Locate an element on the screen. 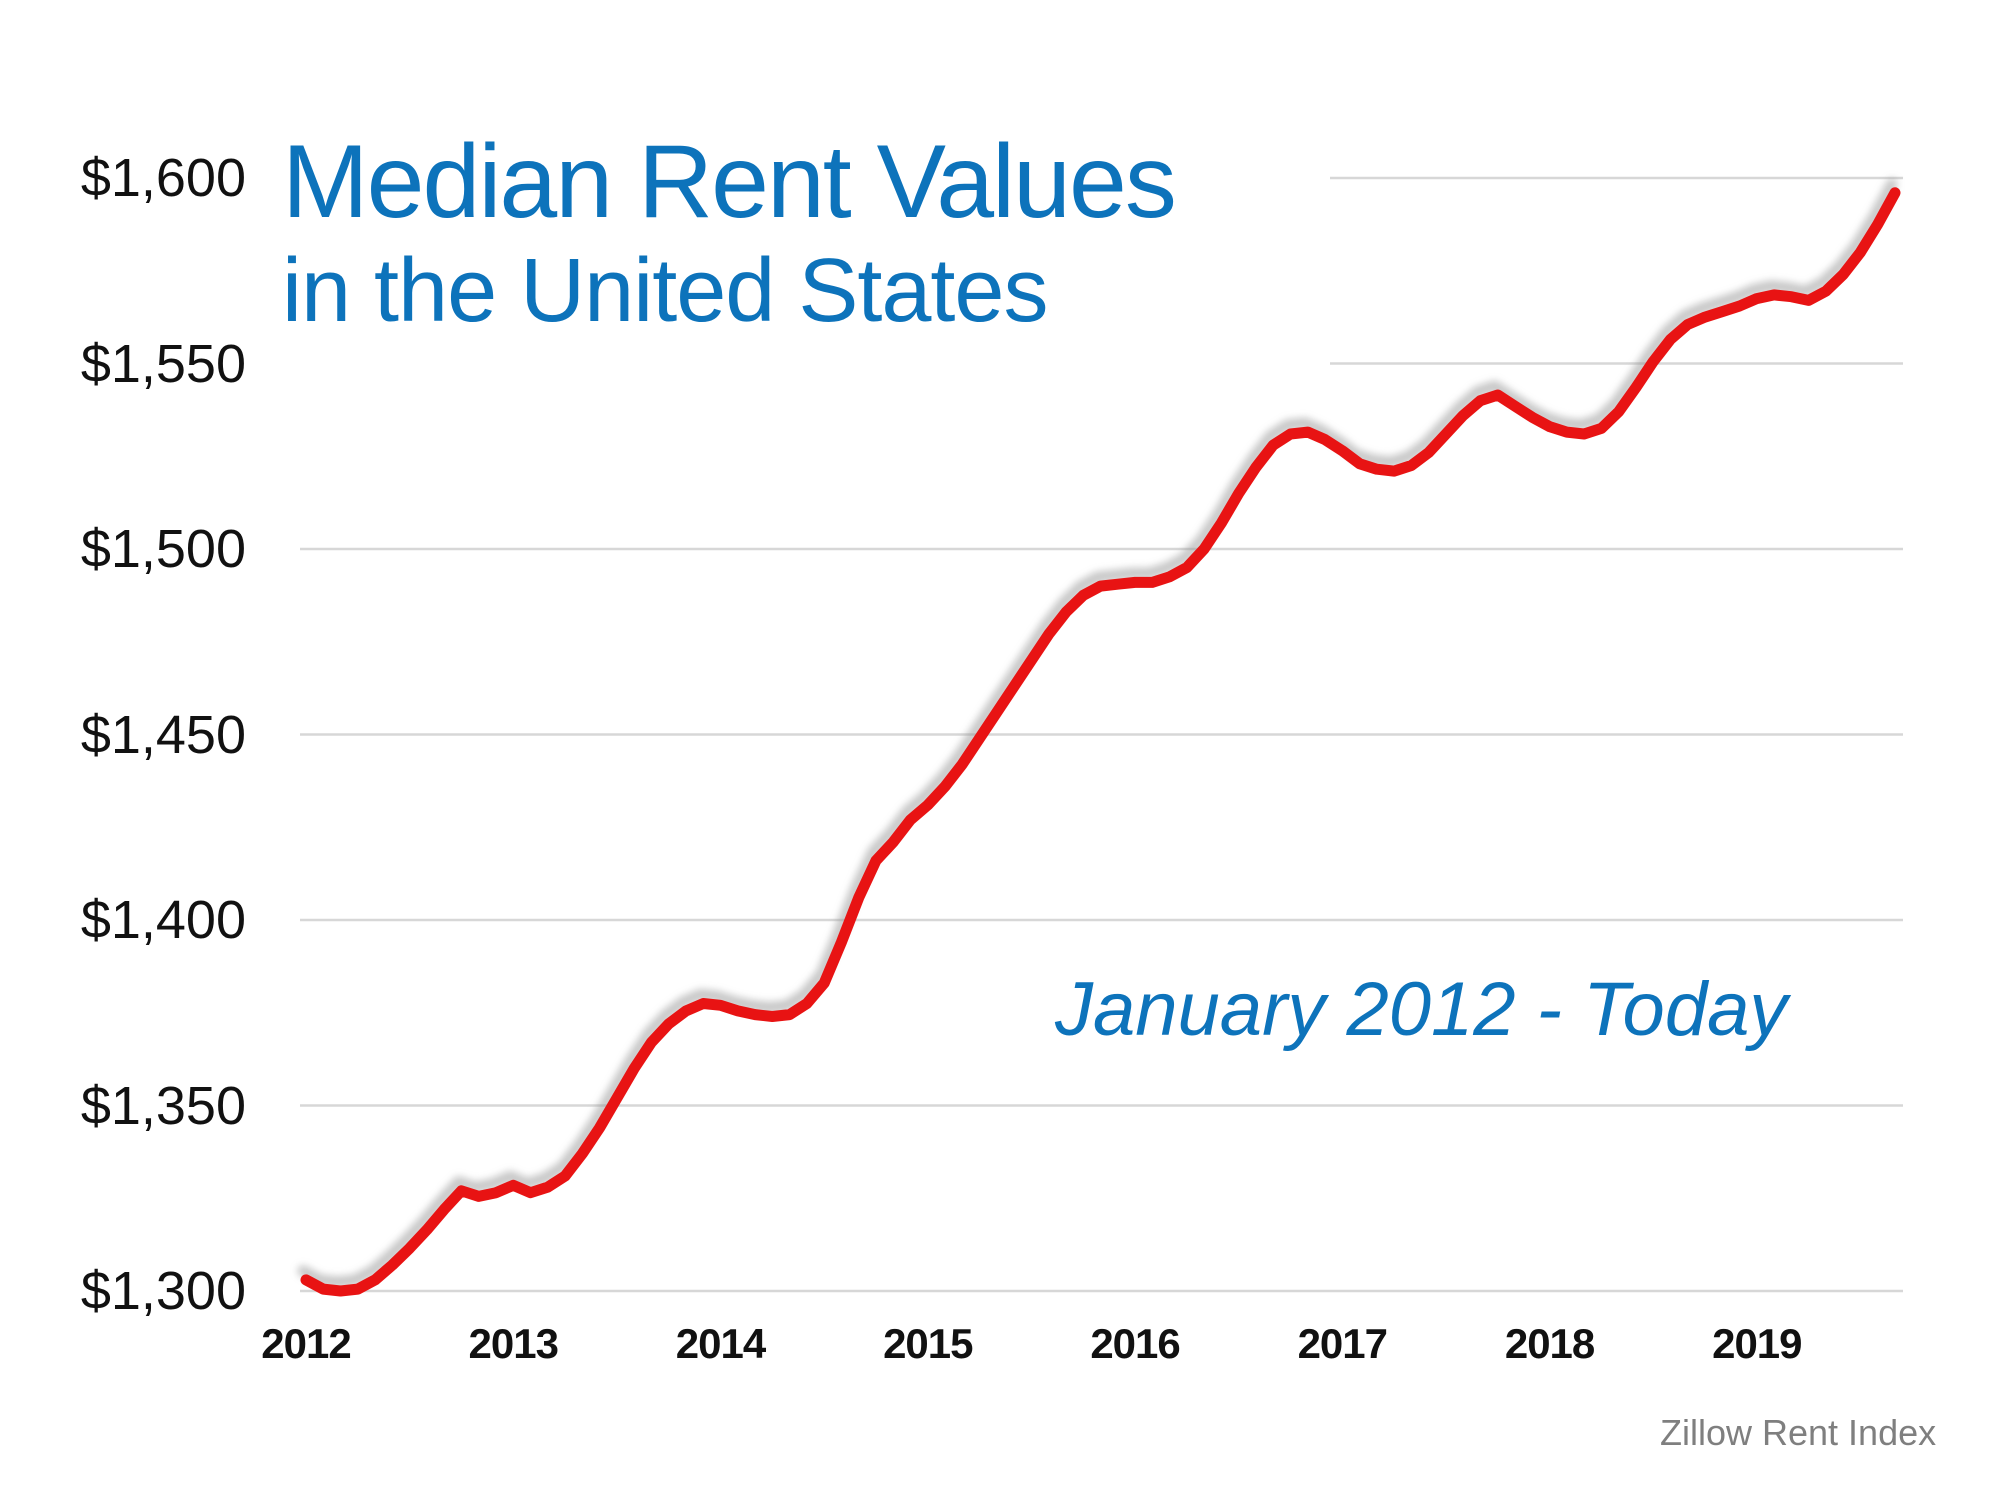  y-tick-label: $1,600 is located at coordinates (163, 178).